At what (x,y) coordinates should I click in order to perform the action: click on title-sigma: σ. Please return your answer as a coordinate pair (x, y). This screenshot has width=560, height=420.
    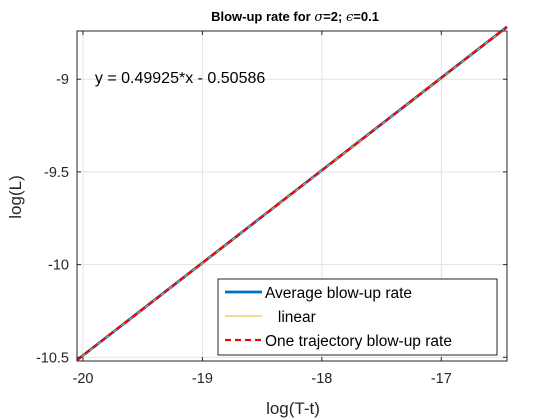
    Looking at the image, I should click on (319, 17).